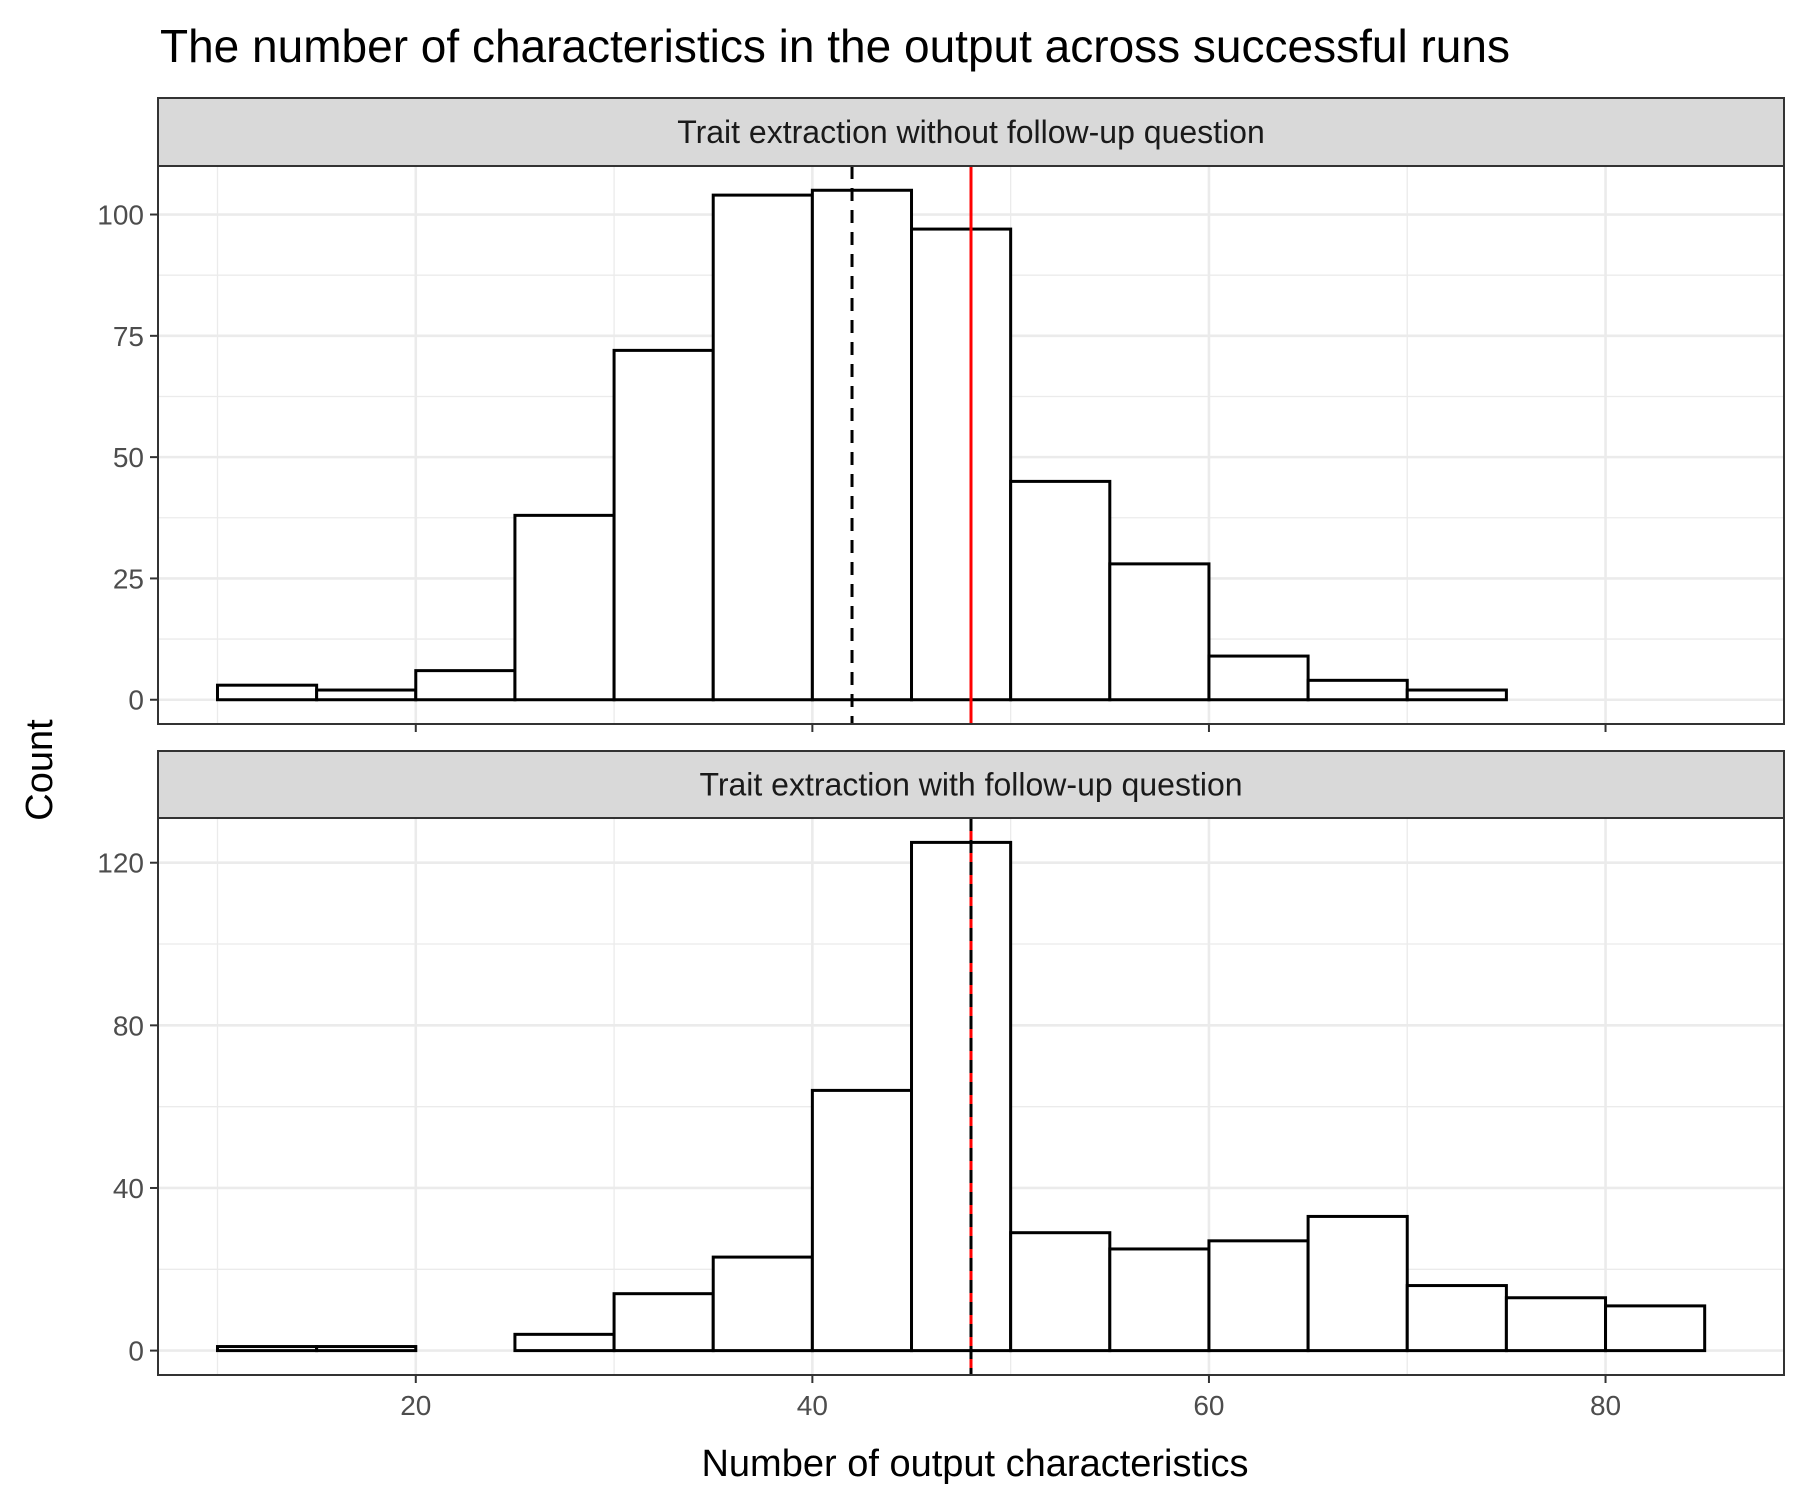 This screenshot has width=1800, height=1500. What do you see at coordinates (128, 1188) in the screenshot?
I see `y-tick-label: 40` at bounding box center [128, 1188].